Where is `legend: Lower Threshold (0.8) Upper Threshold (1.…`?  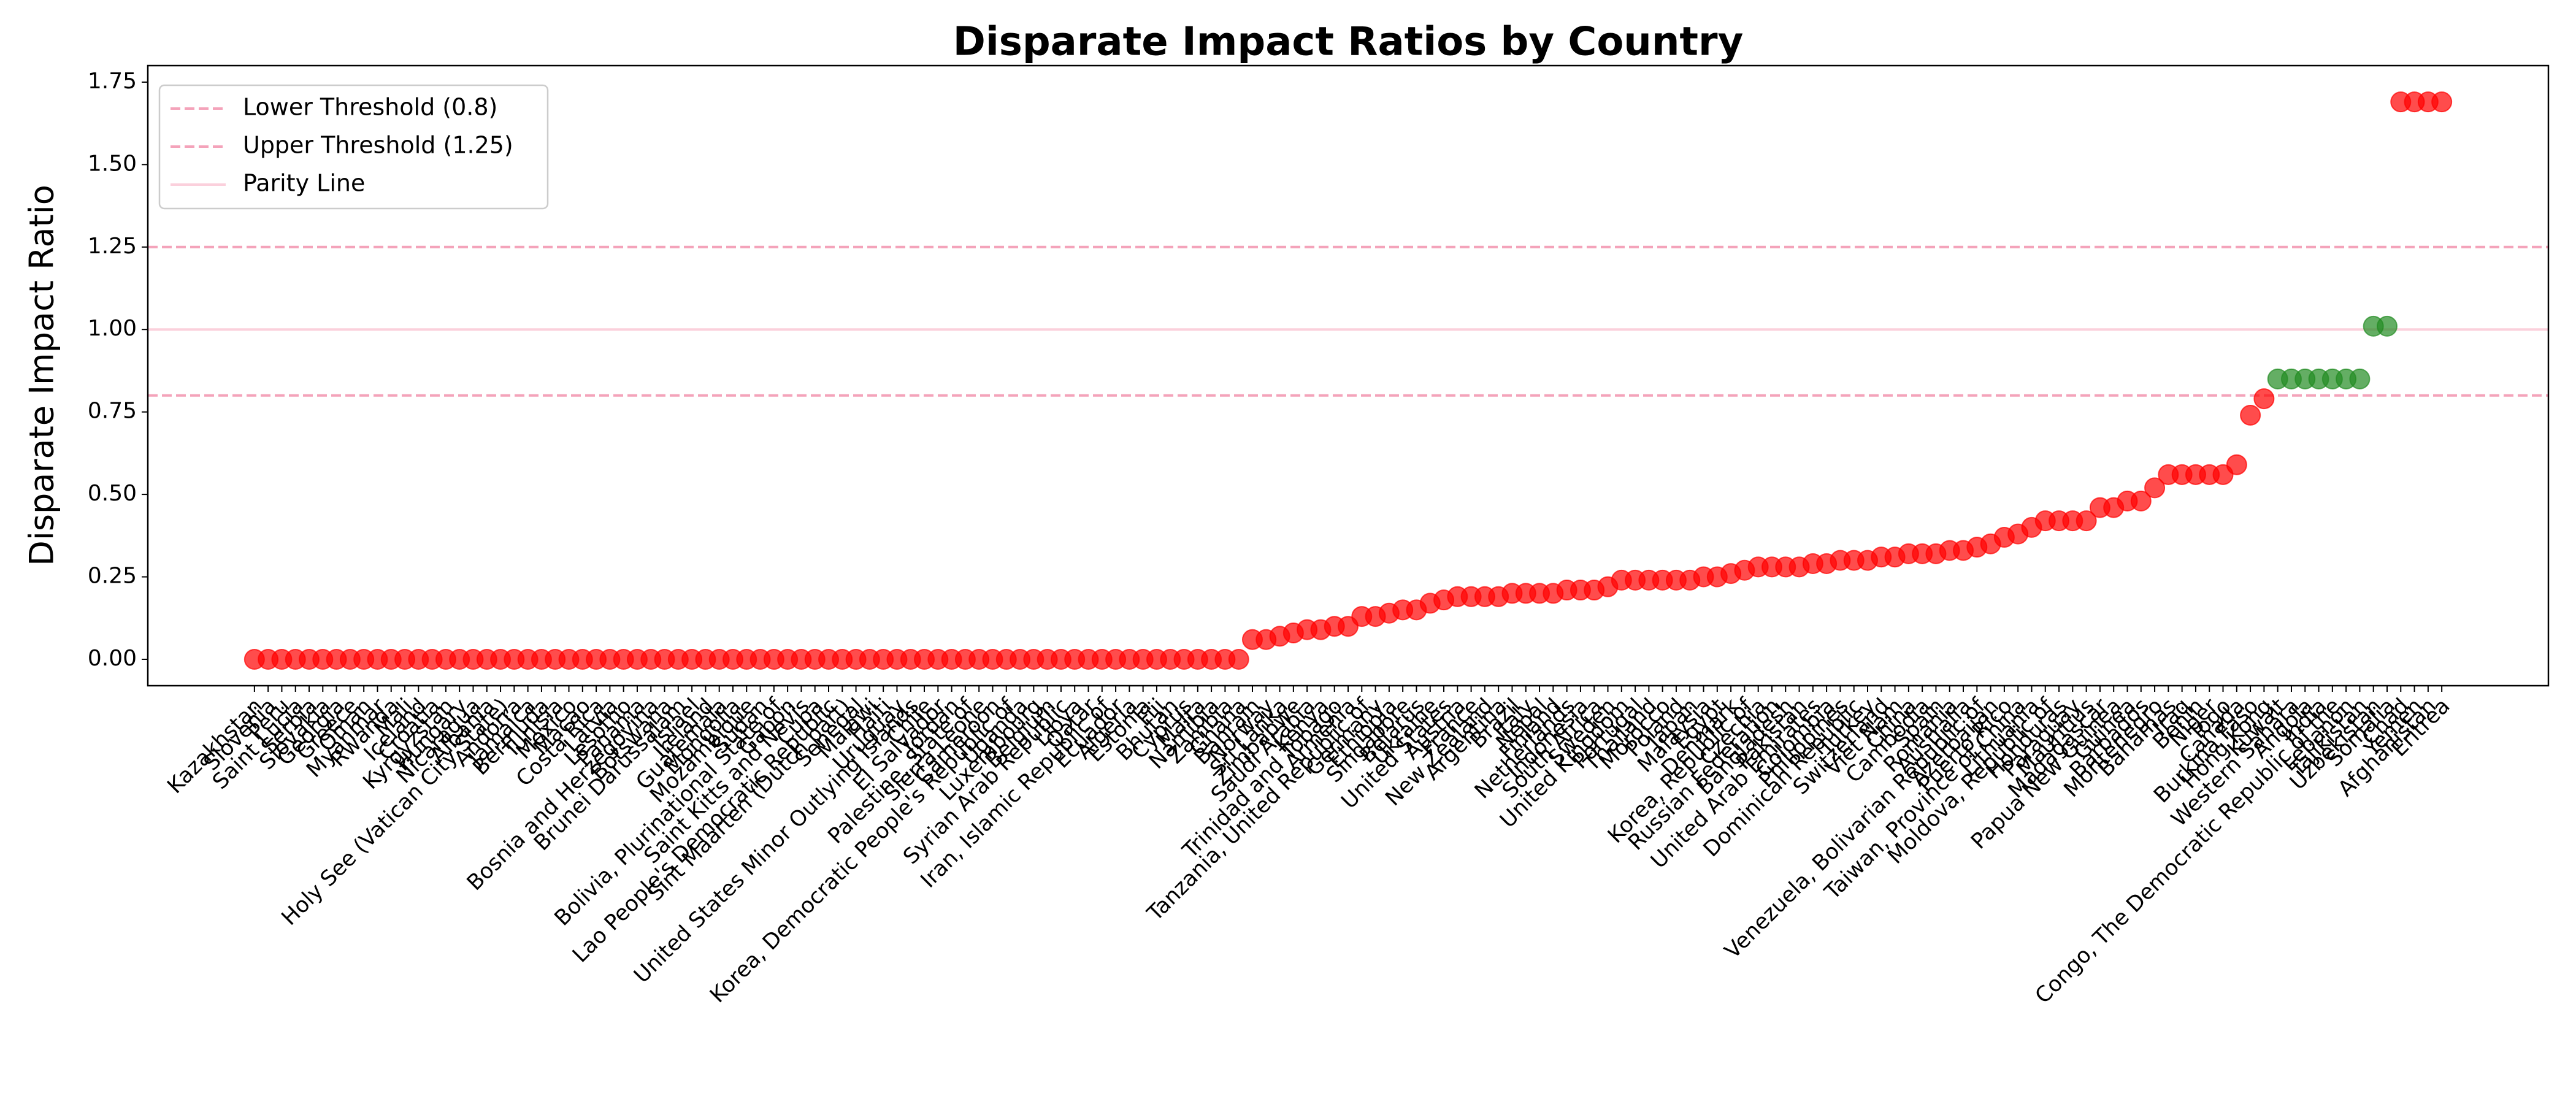
legend: Lower Threshold (0.8) Upper Threshold (1.… is located at coordinates (353, 147).